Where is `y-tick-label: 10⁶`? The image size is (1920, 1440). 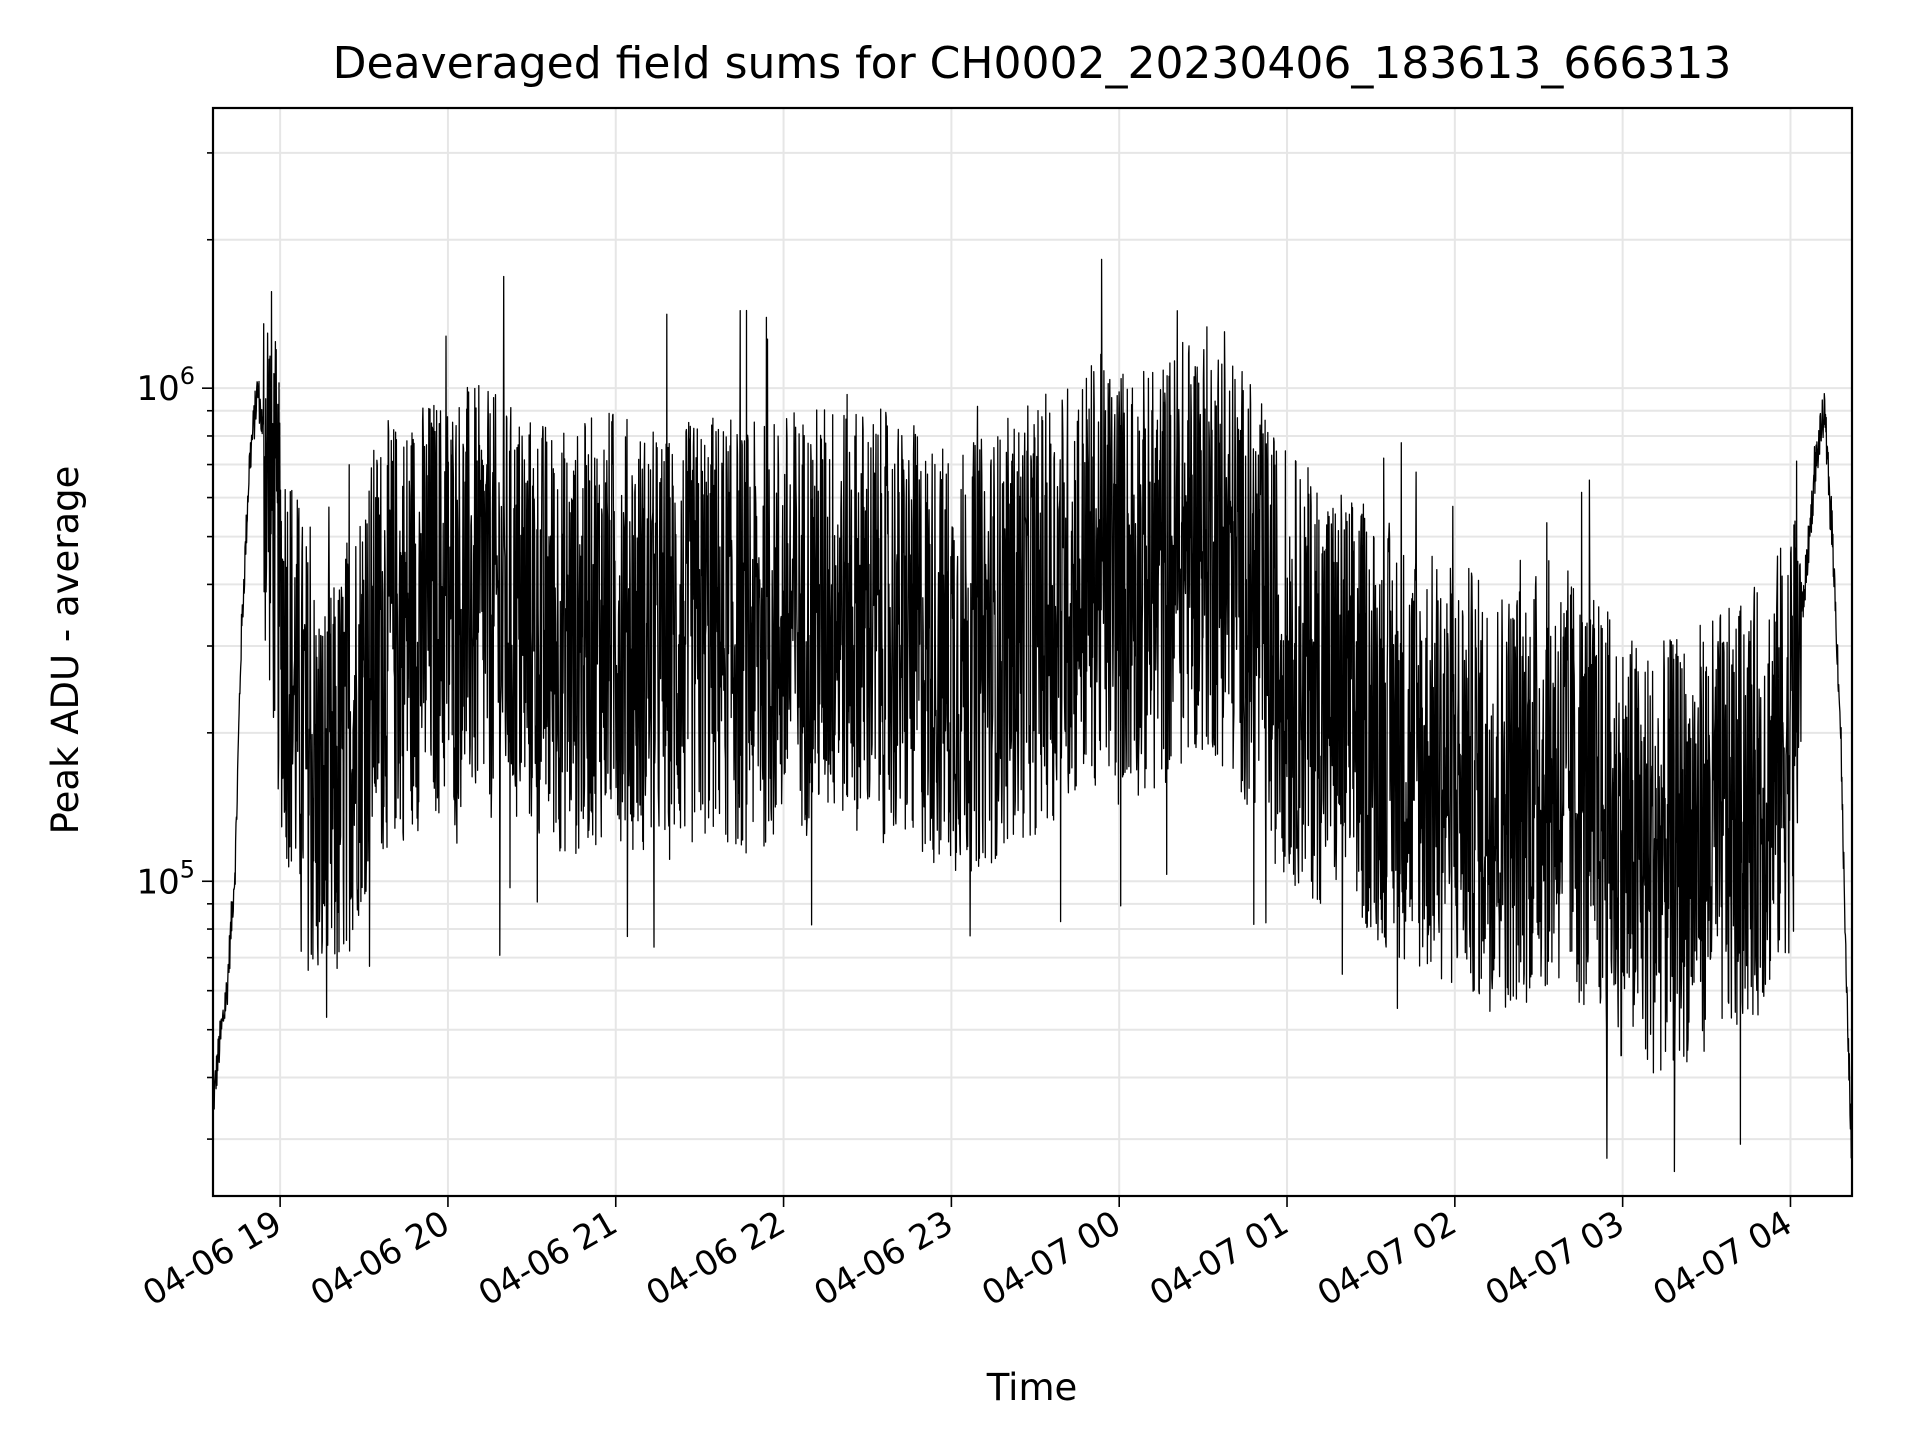
y-tick-label: 10⁶ is located at coordinates (165, 385).